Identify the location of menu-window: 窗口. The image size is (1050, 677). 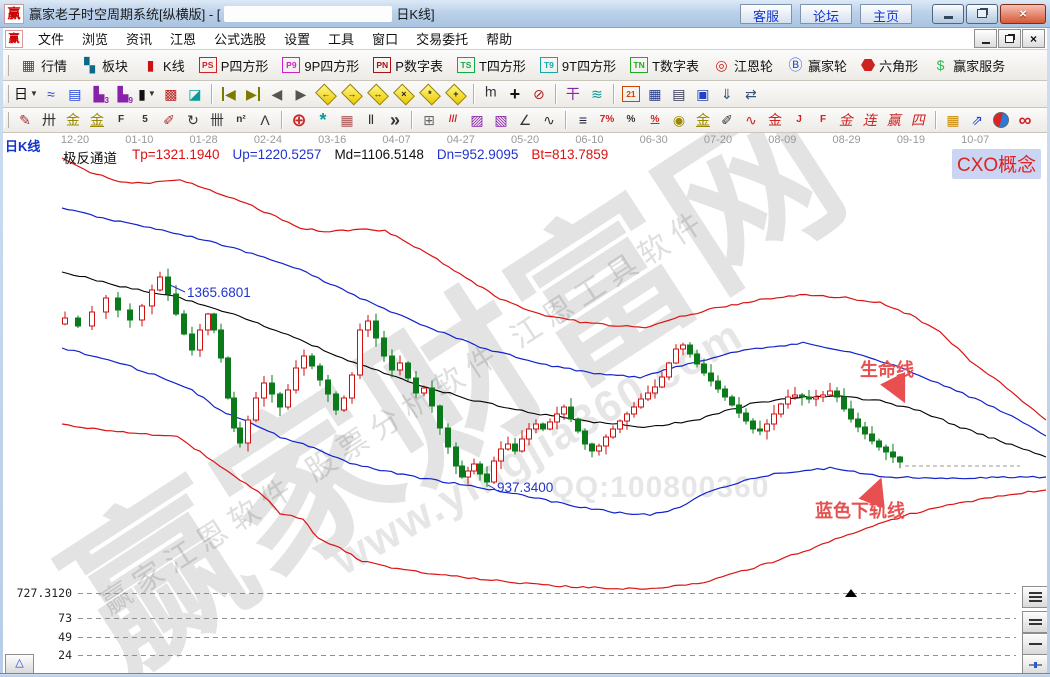
(385, 39).